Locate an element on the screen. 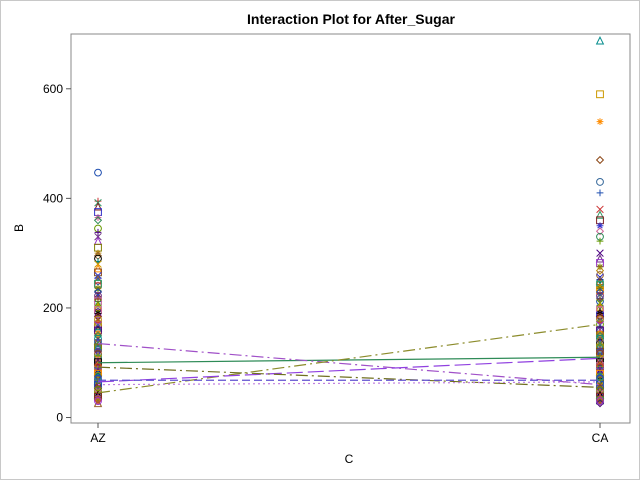 The image size is (640, 480). y-tick-label: 200 is located at coordinates (53, 308).